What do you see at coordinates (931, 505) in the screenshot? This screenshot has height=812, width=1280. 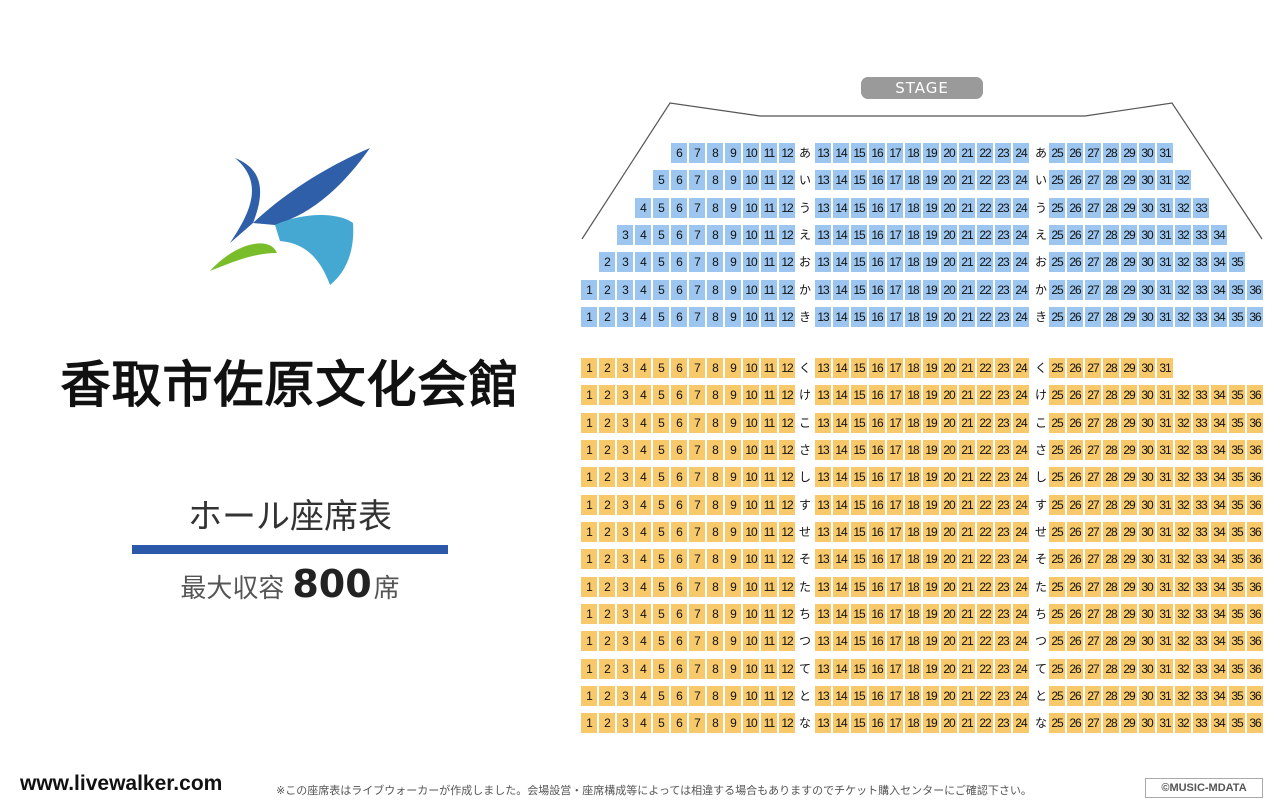 I see `seat: 19` at bounding box center [931, 505].